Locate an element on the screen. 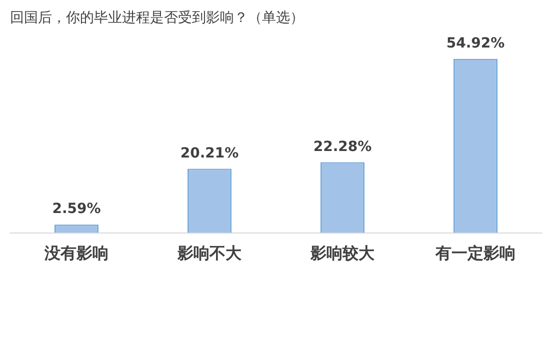 Image resolution: width=554 pixels, height=344 pixels. data-label: 2.59% is located at coordinates (76, 209).